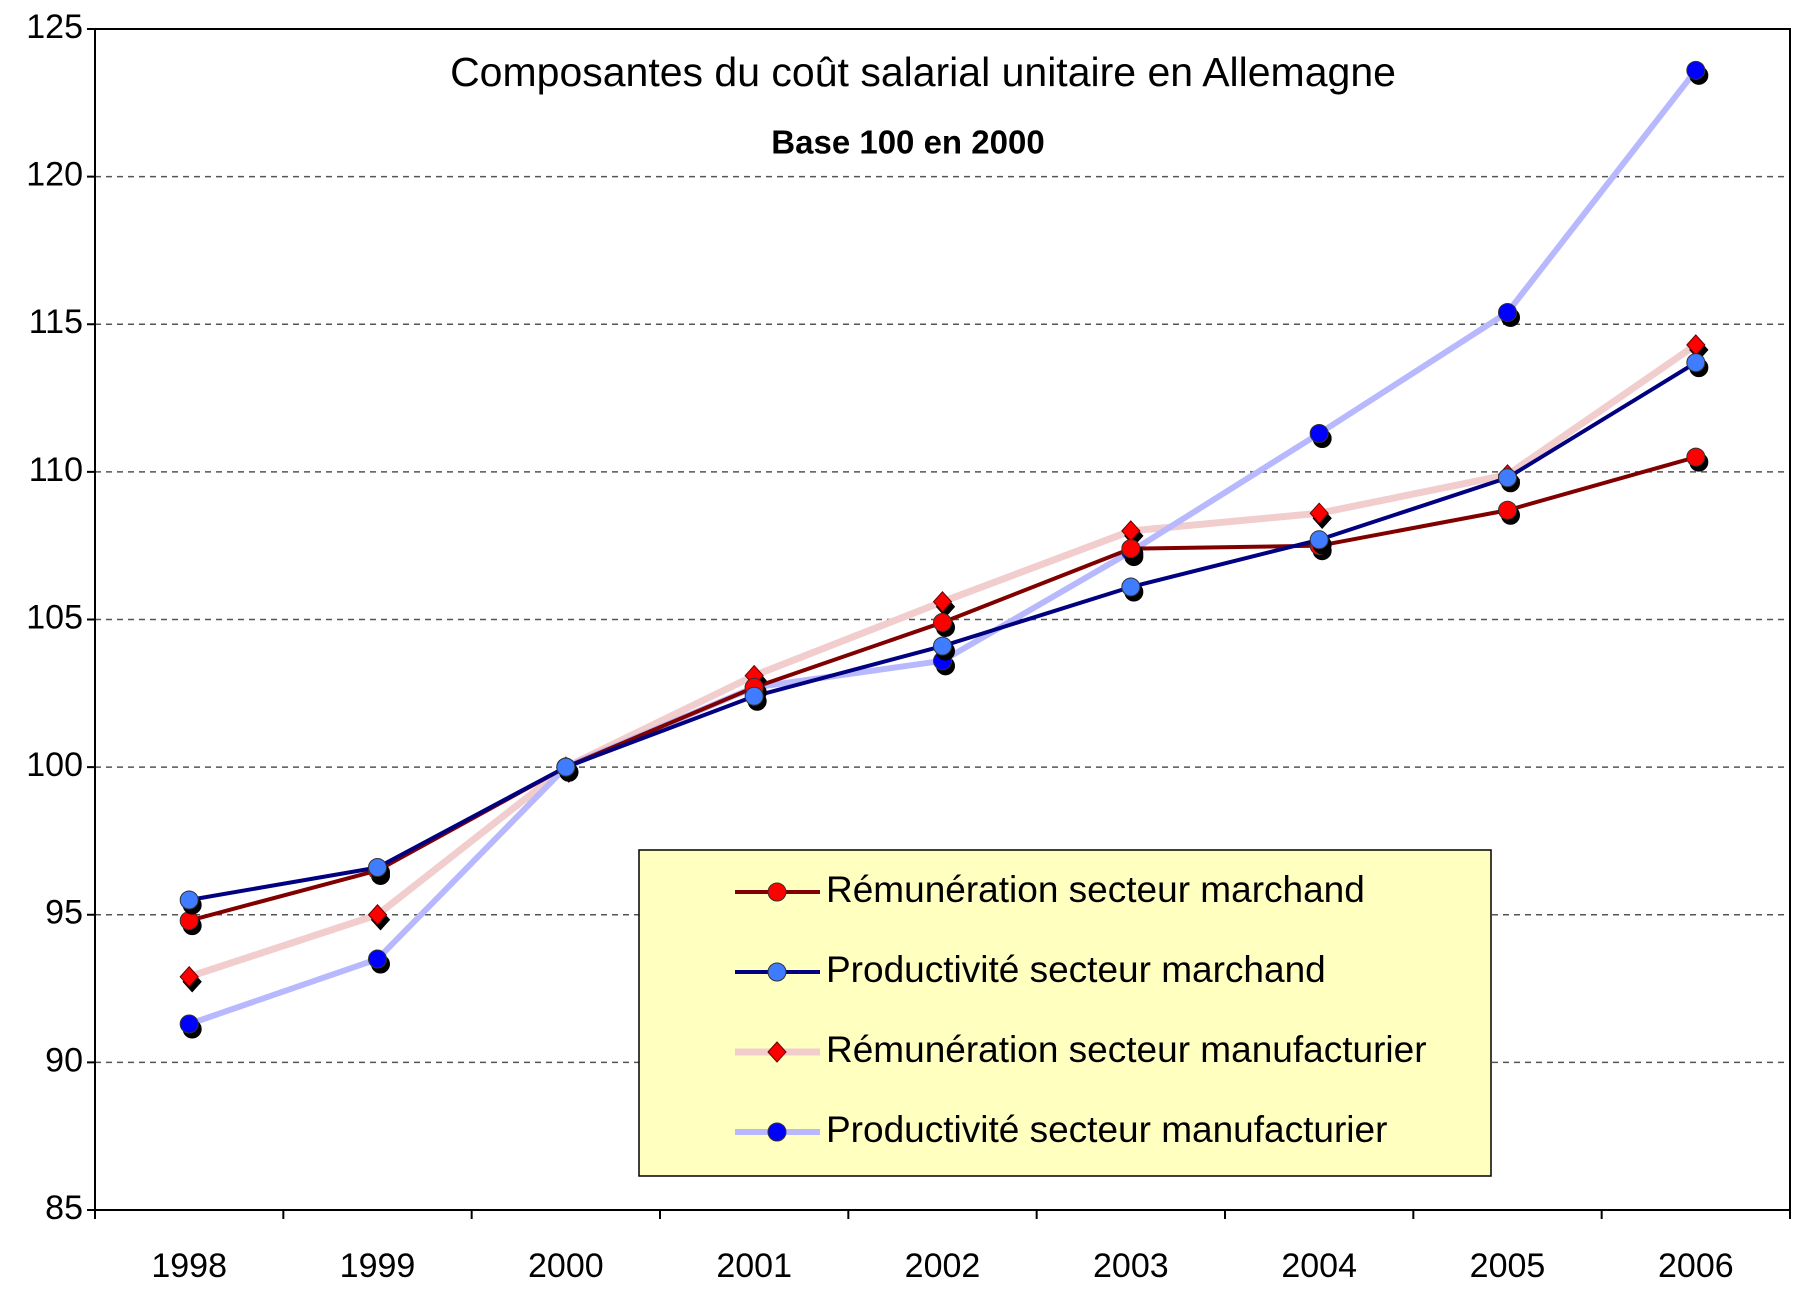 The width and height of the screenshot is (1800, 1290). I want to click on x-tick-label: 2004, so click(1319, 1266).